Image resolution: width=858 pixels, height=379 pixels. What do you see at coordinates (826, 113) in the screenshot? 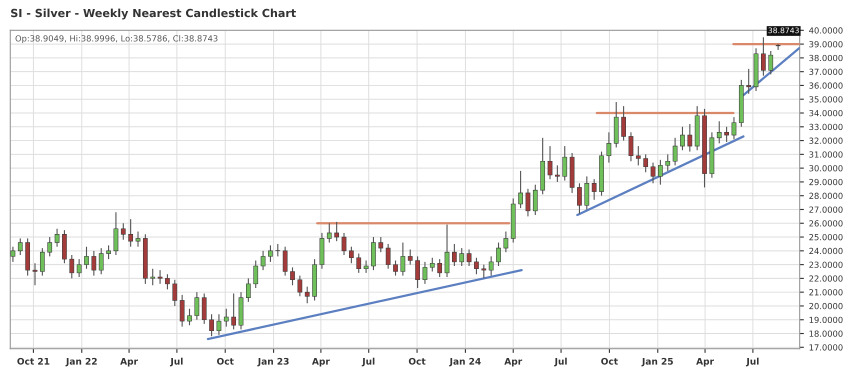
I see `y-tick-label: 34.0000` at bounding box center [826, 113].